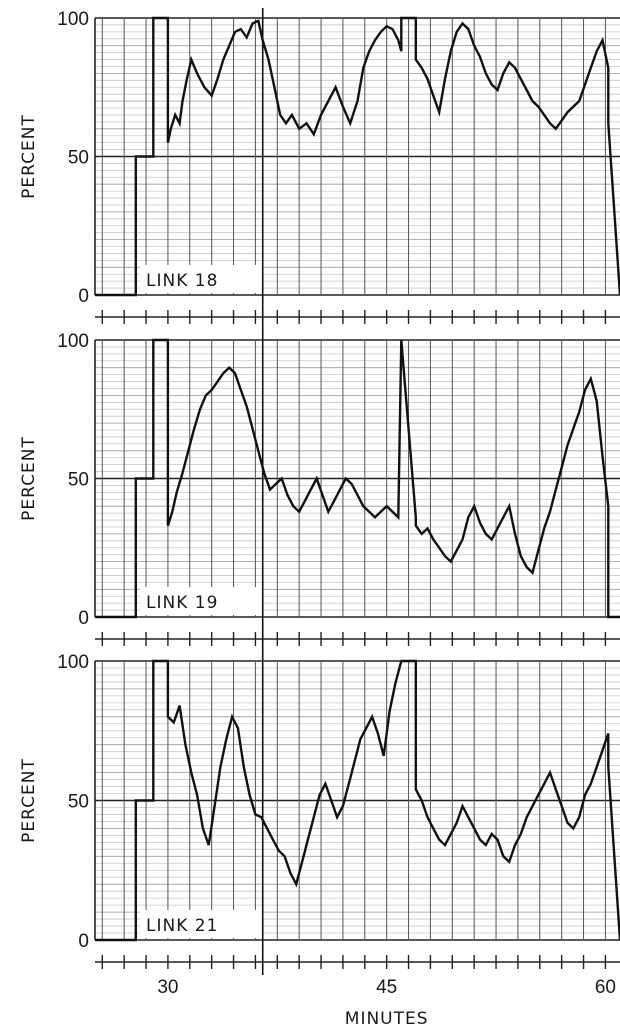 Image resolution: width=620 pixels, height=1032 pixels. I want to click on x-axis-label: MINUTES, so click(387, 1019).